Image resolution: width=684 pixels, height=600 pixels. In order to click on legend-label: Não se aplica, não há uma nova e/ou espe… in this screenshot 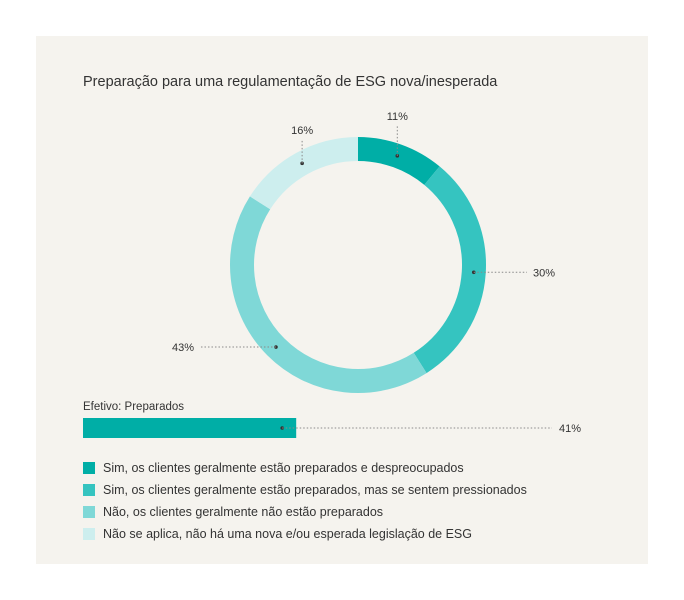, I will do `click(287, 534)`.